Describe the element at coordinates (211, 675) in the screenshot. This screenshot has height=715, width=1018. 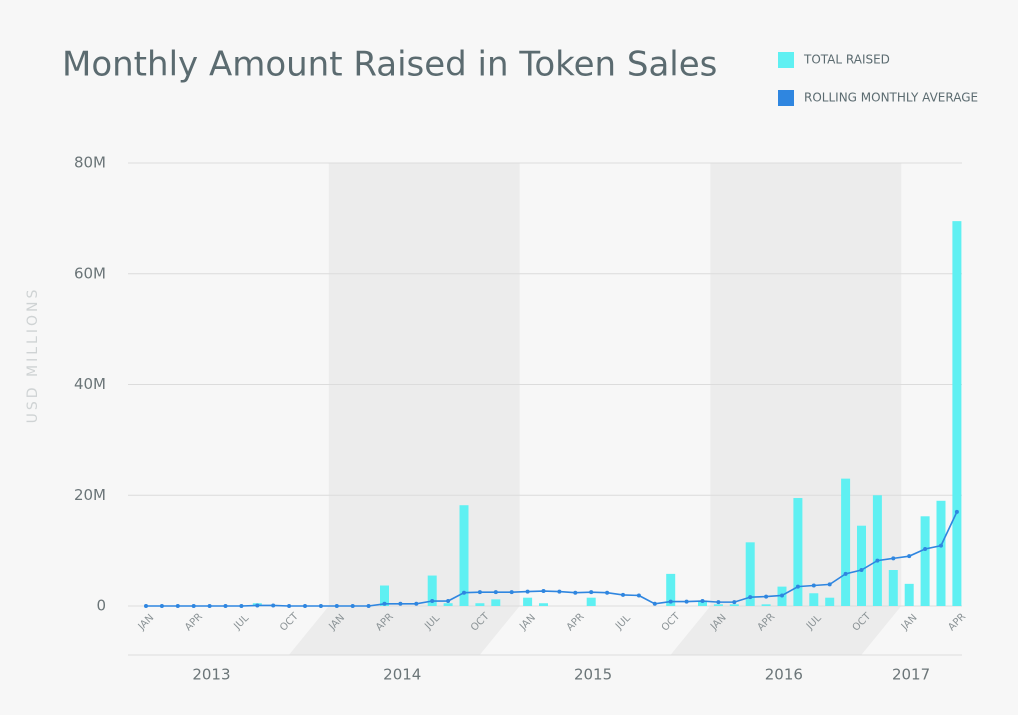
I see `year-label: 2013` at that location.